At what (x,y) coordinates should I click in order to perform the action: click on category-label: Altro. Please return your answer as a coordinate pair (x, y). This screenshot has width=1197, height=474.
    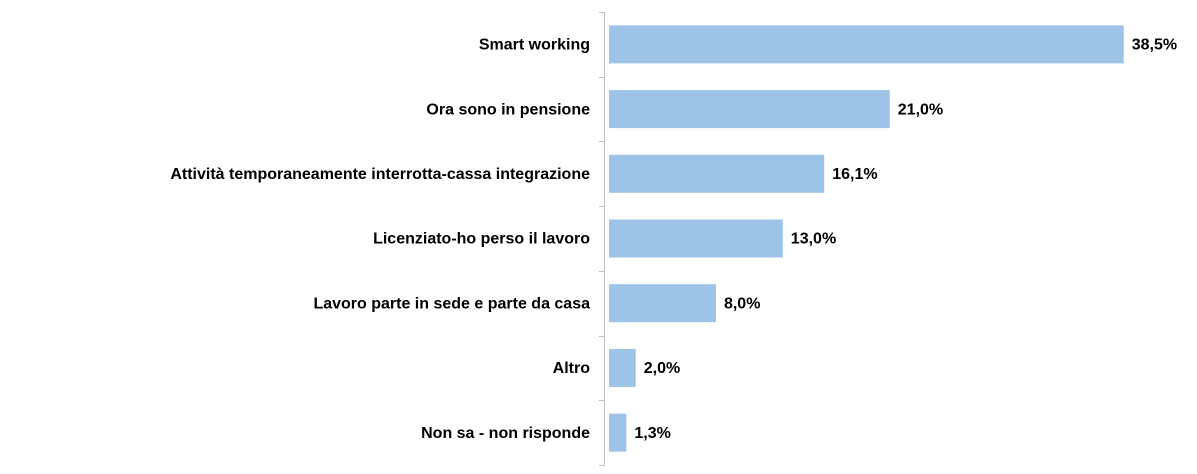
    Looking at the image, I should click on (572, 368).